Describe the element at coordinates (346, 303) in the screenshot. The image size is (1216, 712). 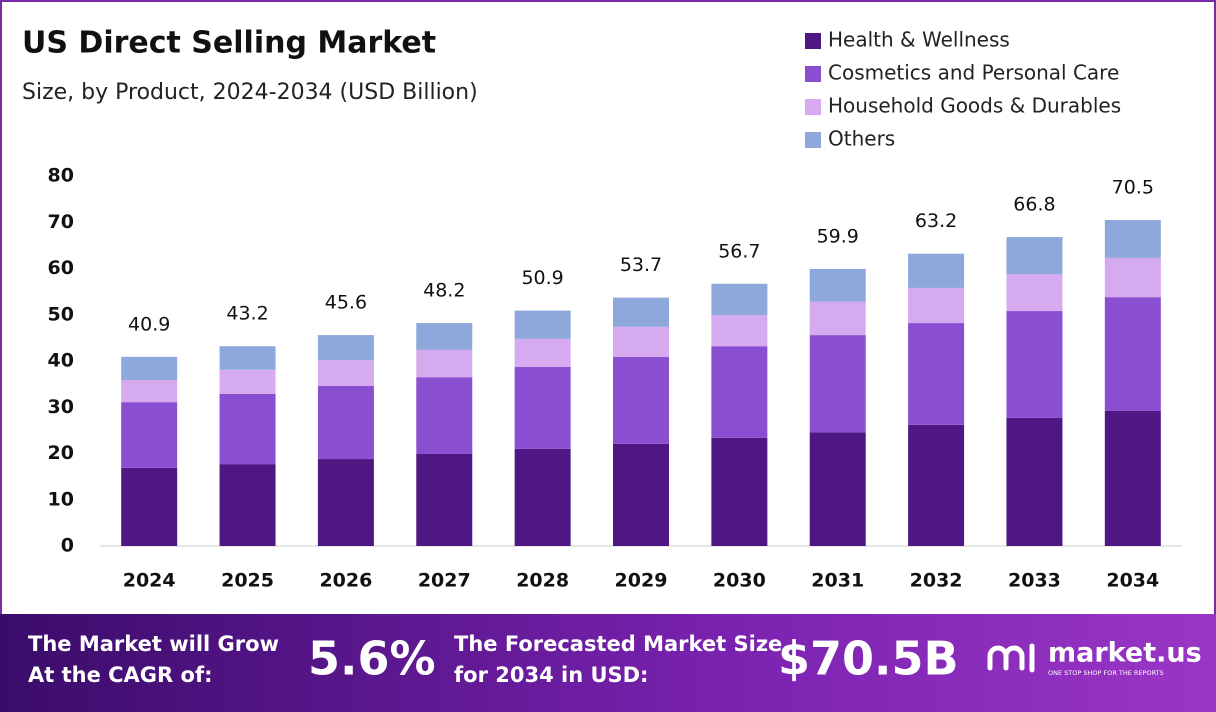
I see `total-label: 45.6` at that location.